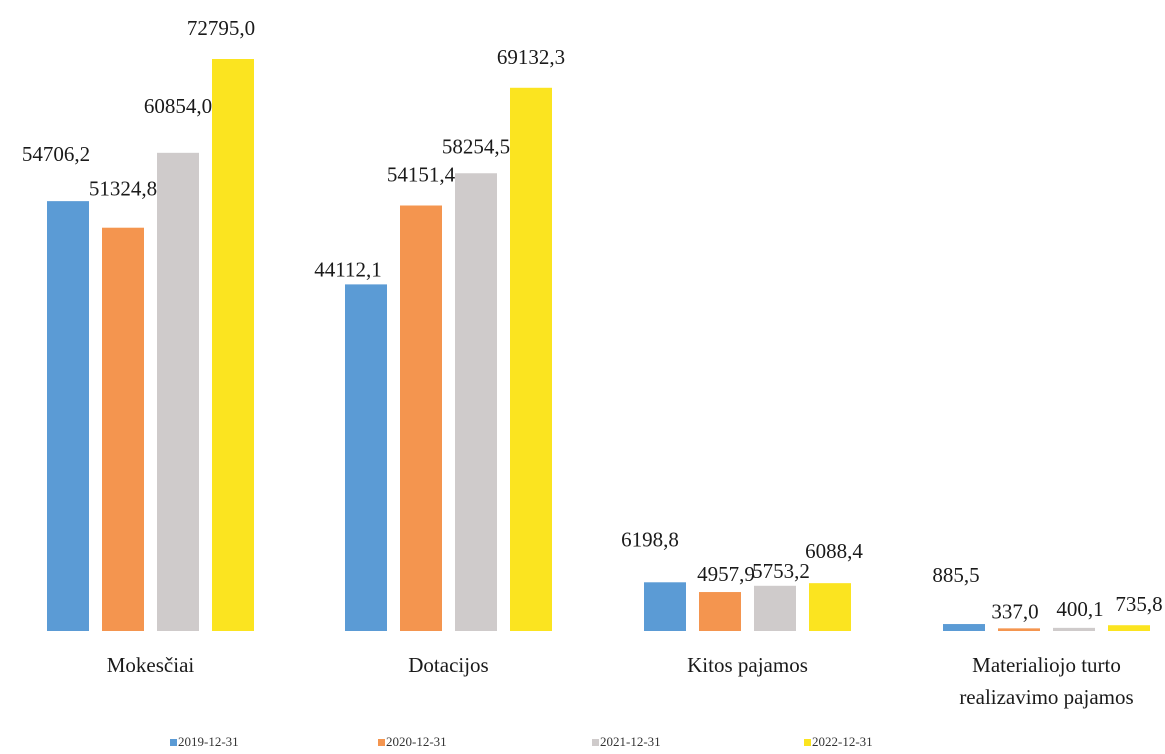 This screenshot has height=754, width=1165. I want to click on category-label-1-0: Dotacijos, so click(448, 665).